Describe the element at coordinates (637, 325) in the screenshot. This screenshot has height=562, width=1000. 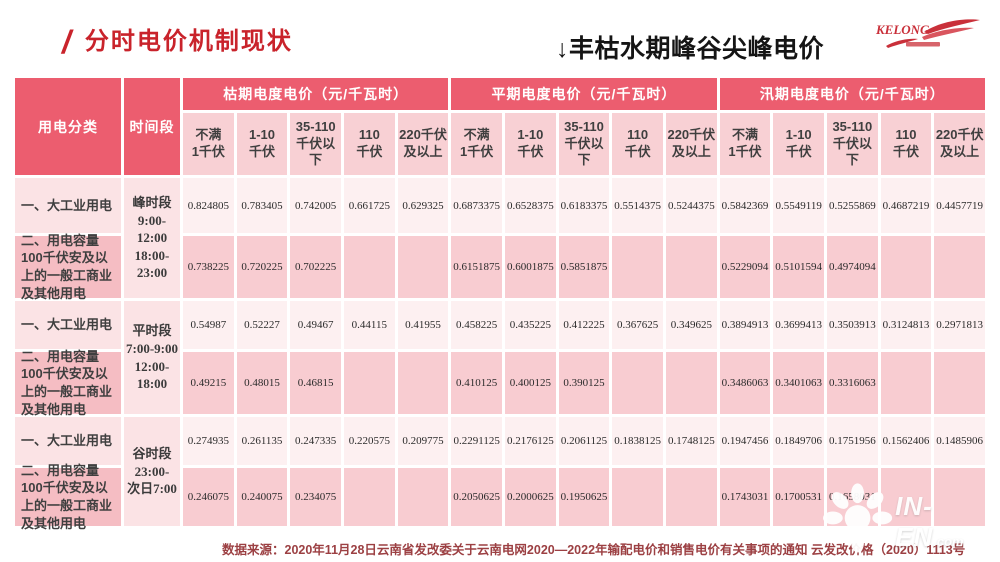
I see `price-cell: 0.367625` at that location.